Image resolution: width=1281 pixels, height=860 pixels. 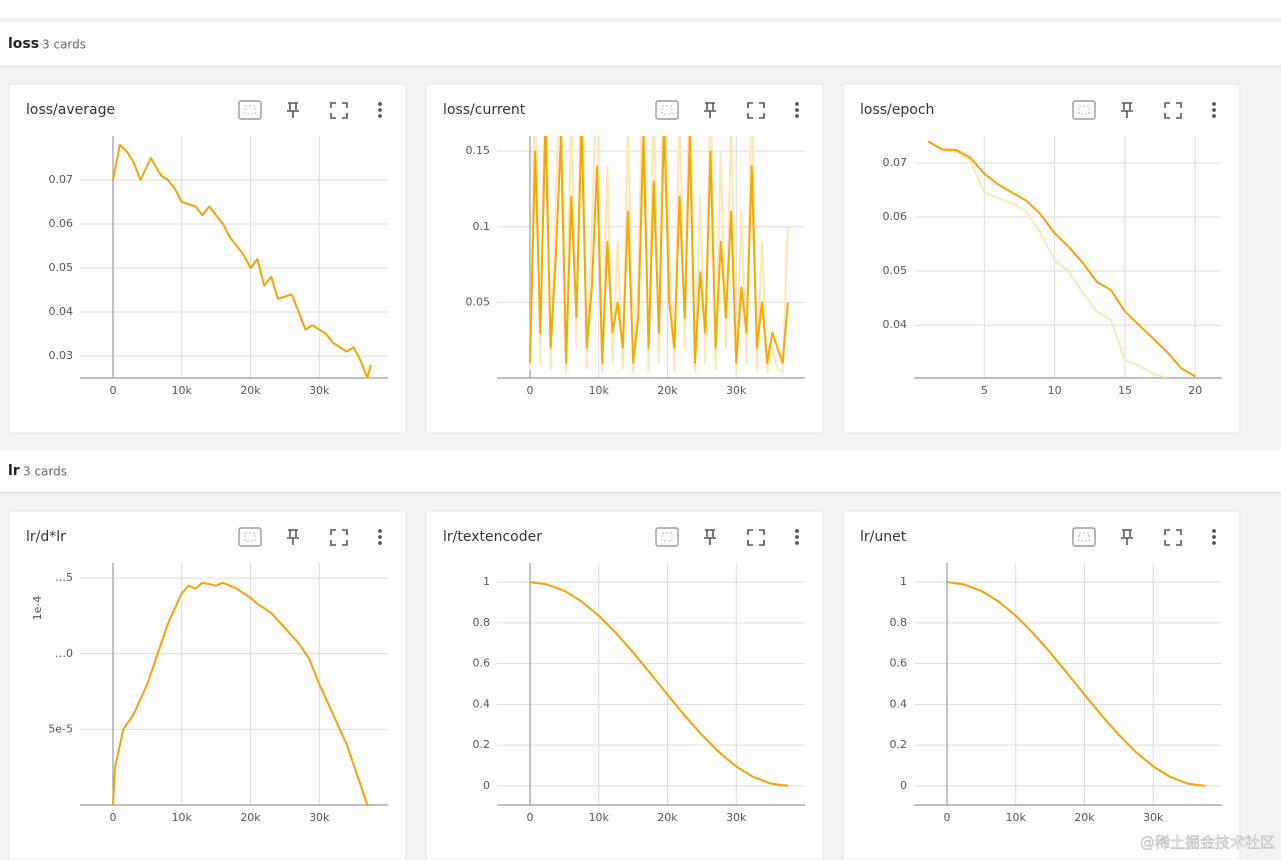 I want to click on y-tick-label: 0.03, so click(x=61, y=355).